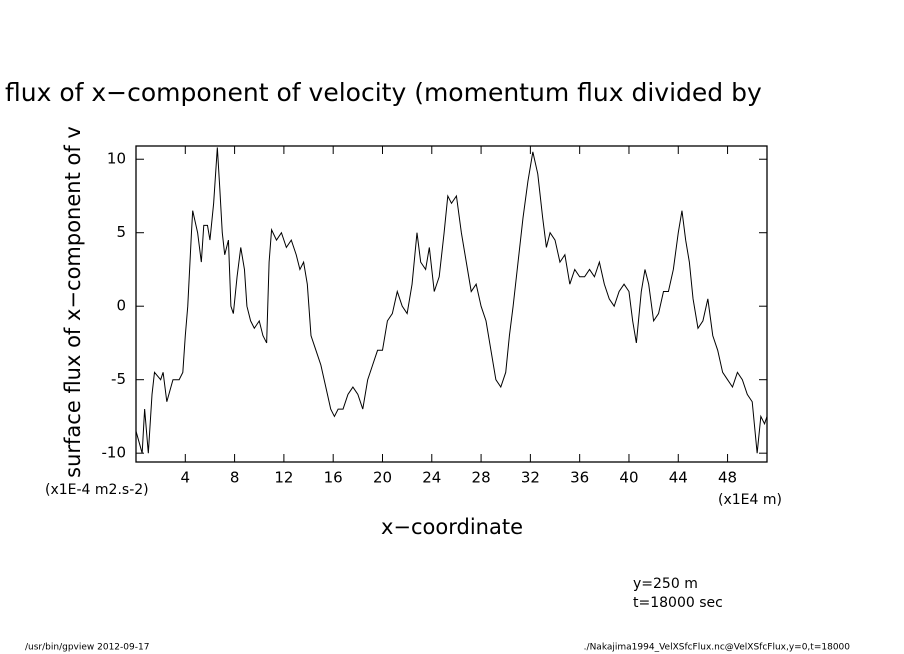 The image size is (904, 654). What do you see at coordinates (186, 478) in the screenshot?
I see `x-tick-label: 4` at bounding box center [186, 478].